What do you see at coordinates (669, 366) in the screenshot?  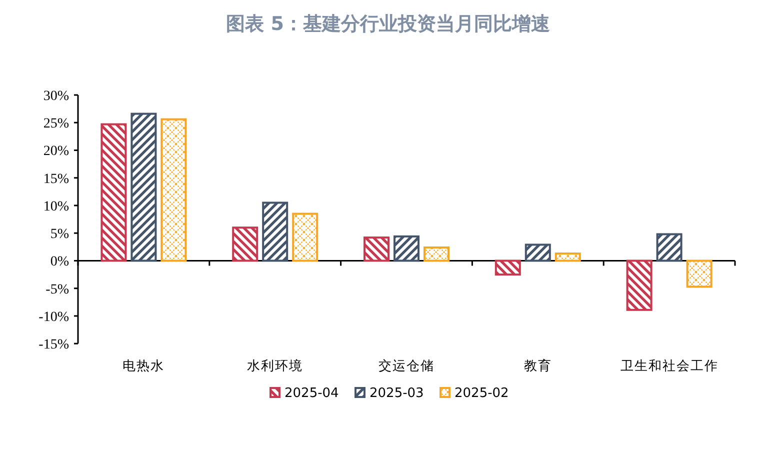 I see `x-tick-label: 卫生和社会工作` at bounding box center [669, 366].